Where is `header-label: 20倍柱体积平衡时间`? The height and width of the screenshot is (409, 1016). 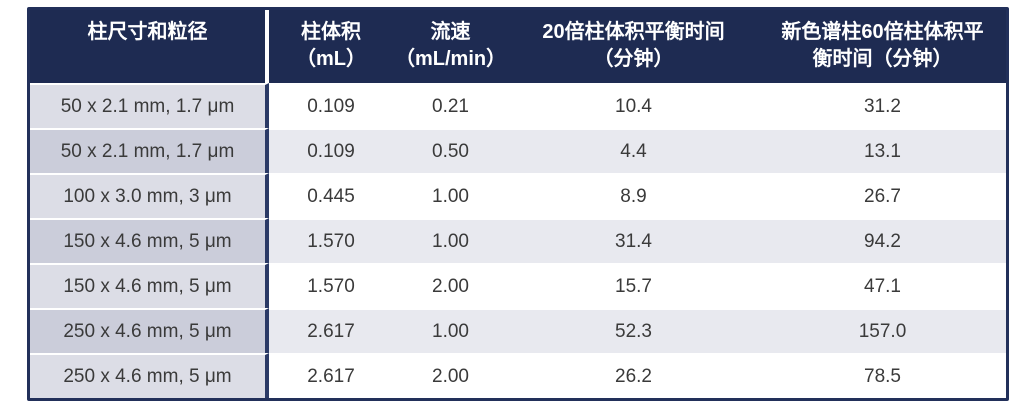 header-label: 20倍柱体积平衡时间 is located at coordinates (633, 32).